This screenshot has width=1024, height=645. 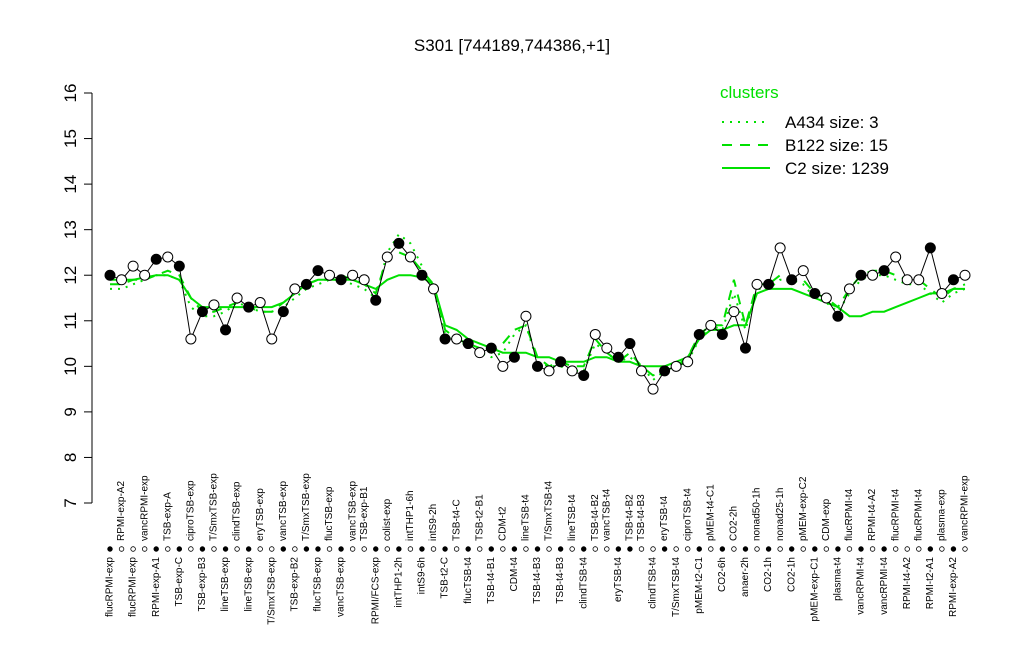 I want to click on x-tick-label: flucRPMI-t4, so click(x=918, y=514).